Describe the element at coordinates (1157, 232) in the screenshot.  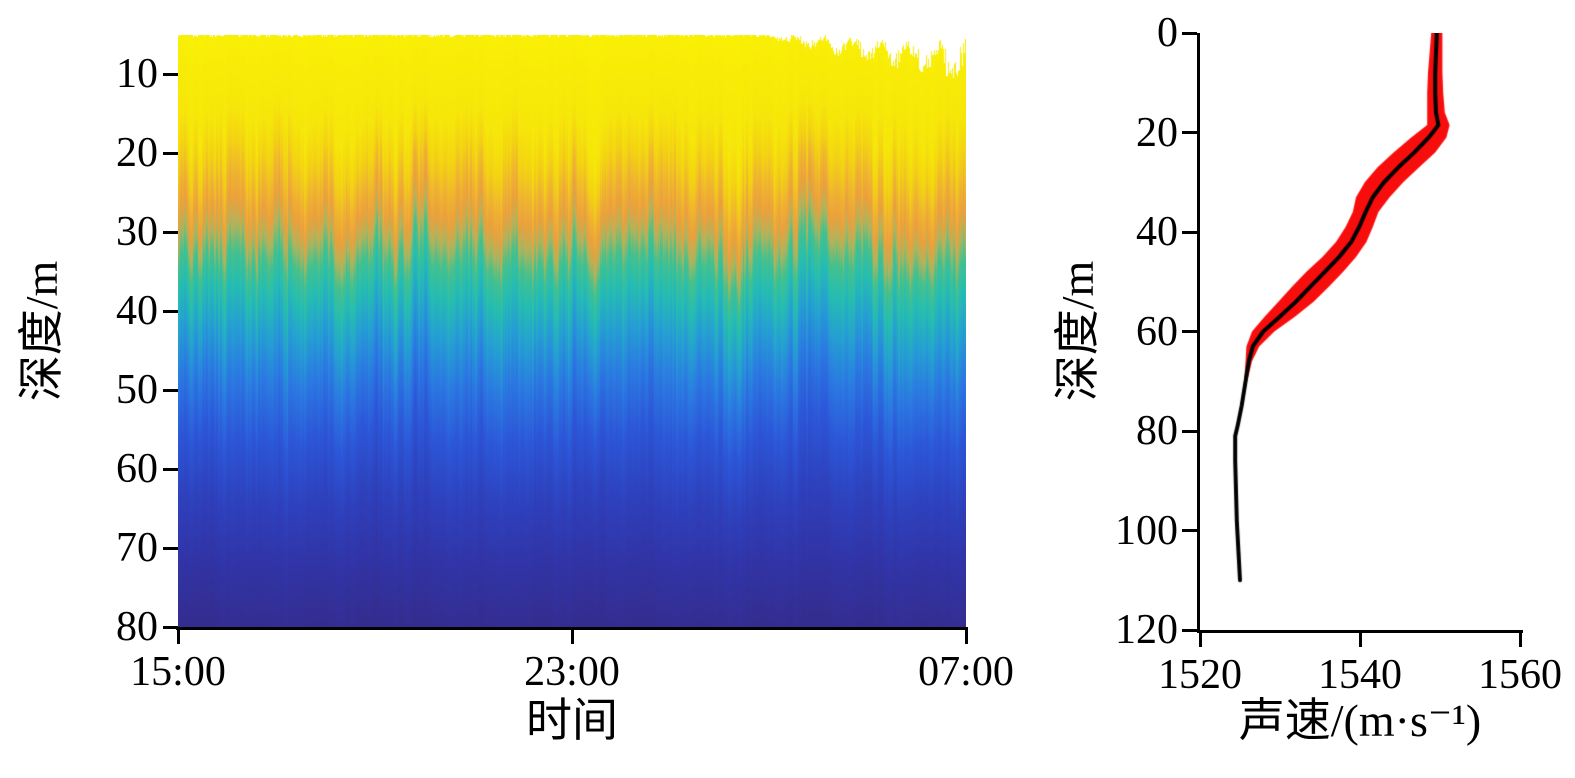
I see `profile-y-tick-label: 40` at that location.